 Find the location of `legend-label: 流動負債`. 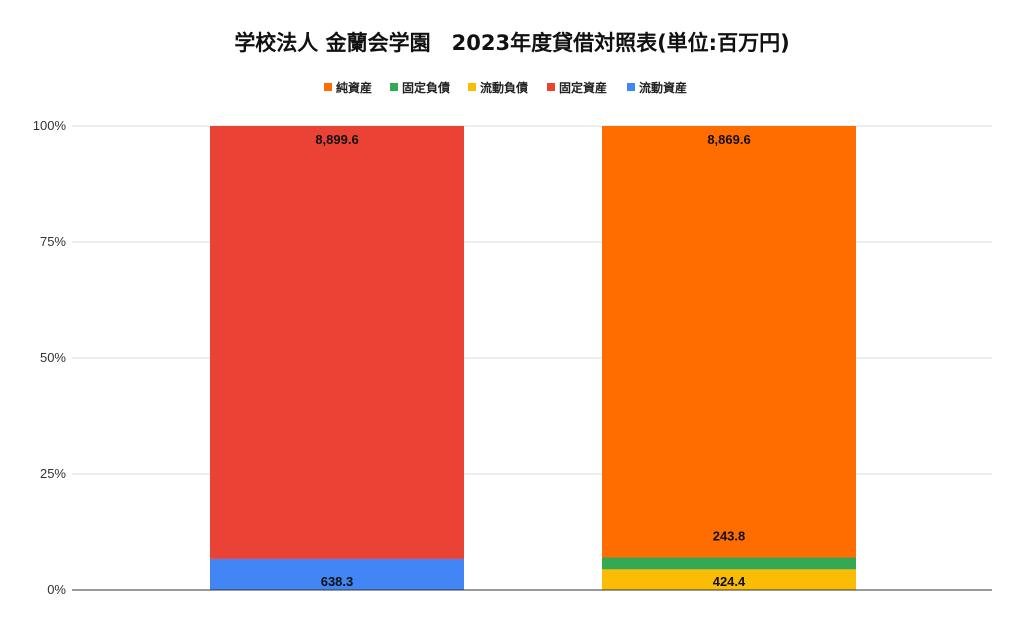

legend-label: 流動負債 is located at coordinates (504, 87).